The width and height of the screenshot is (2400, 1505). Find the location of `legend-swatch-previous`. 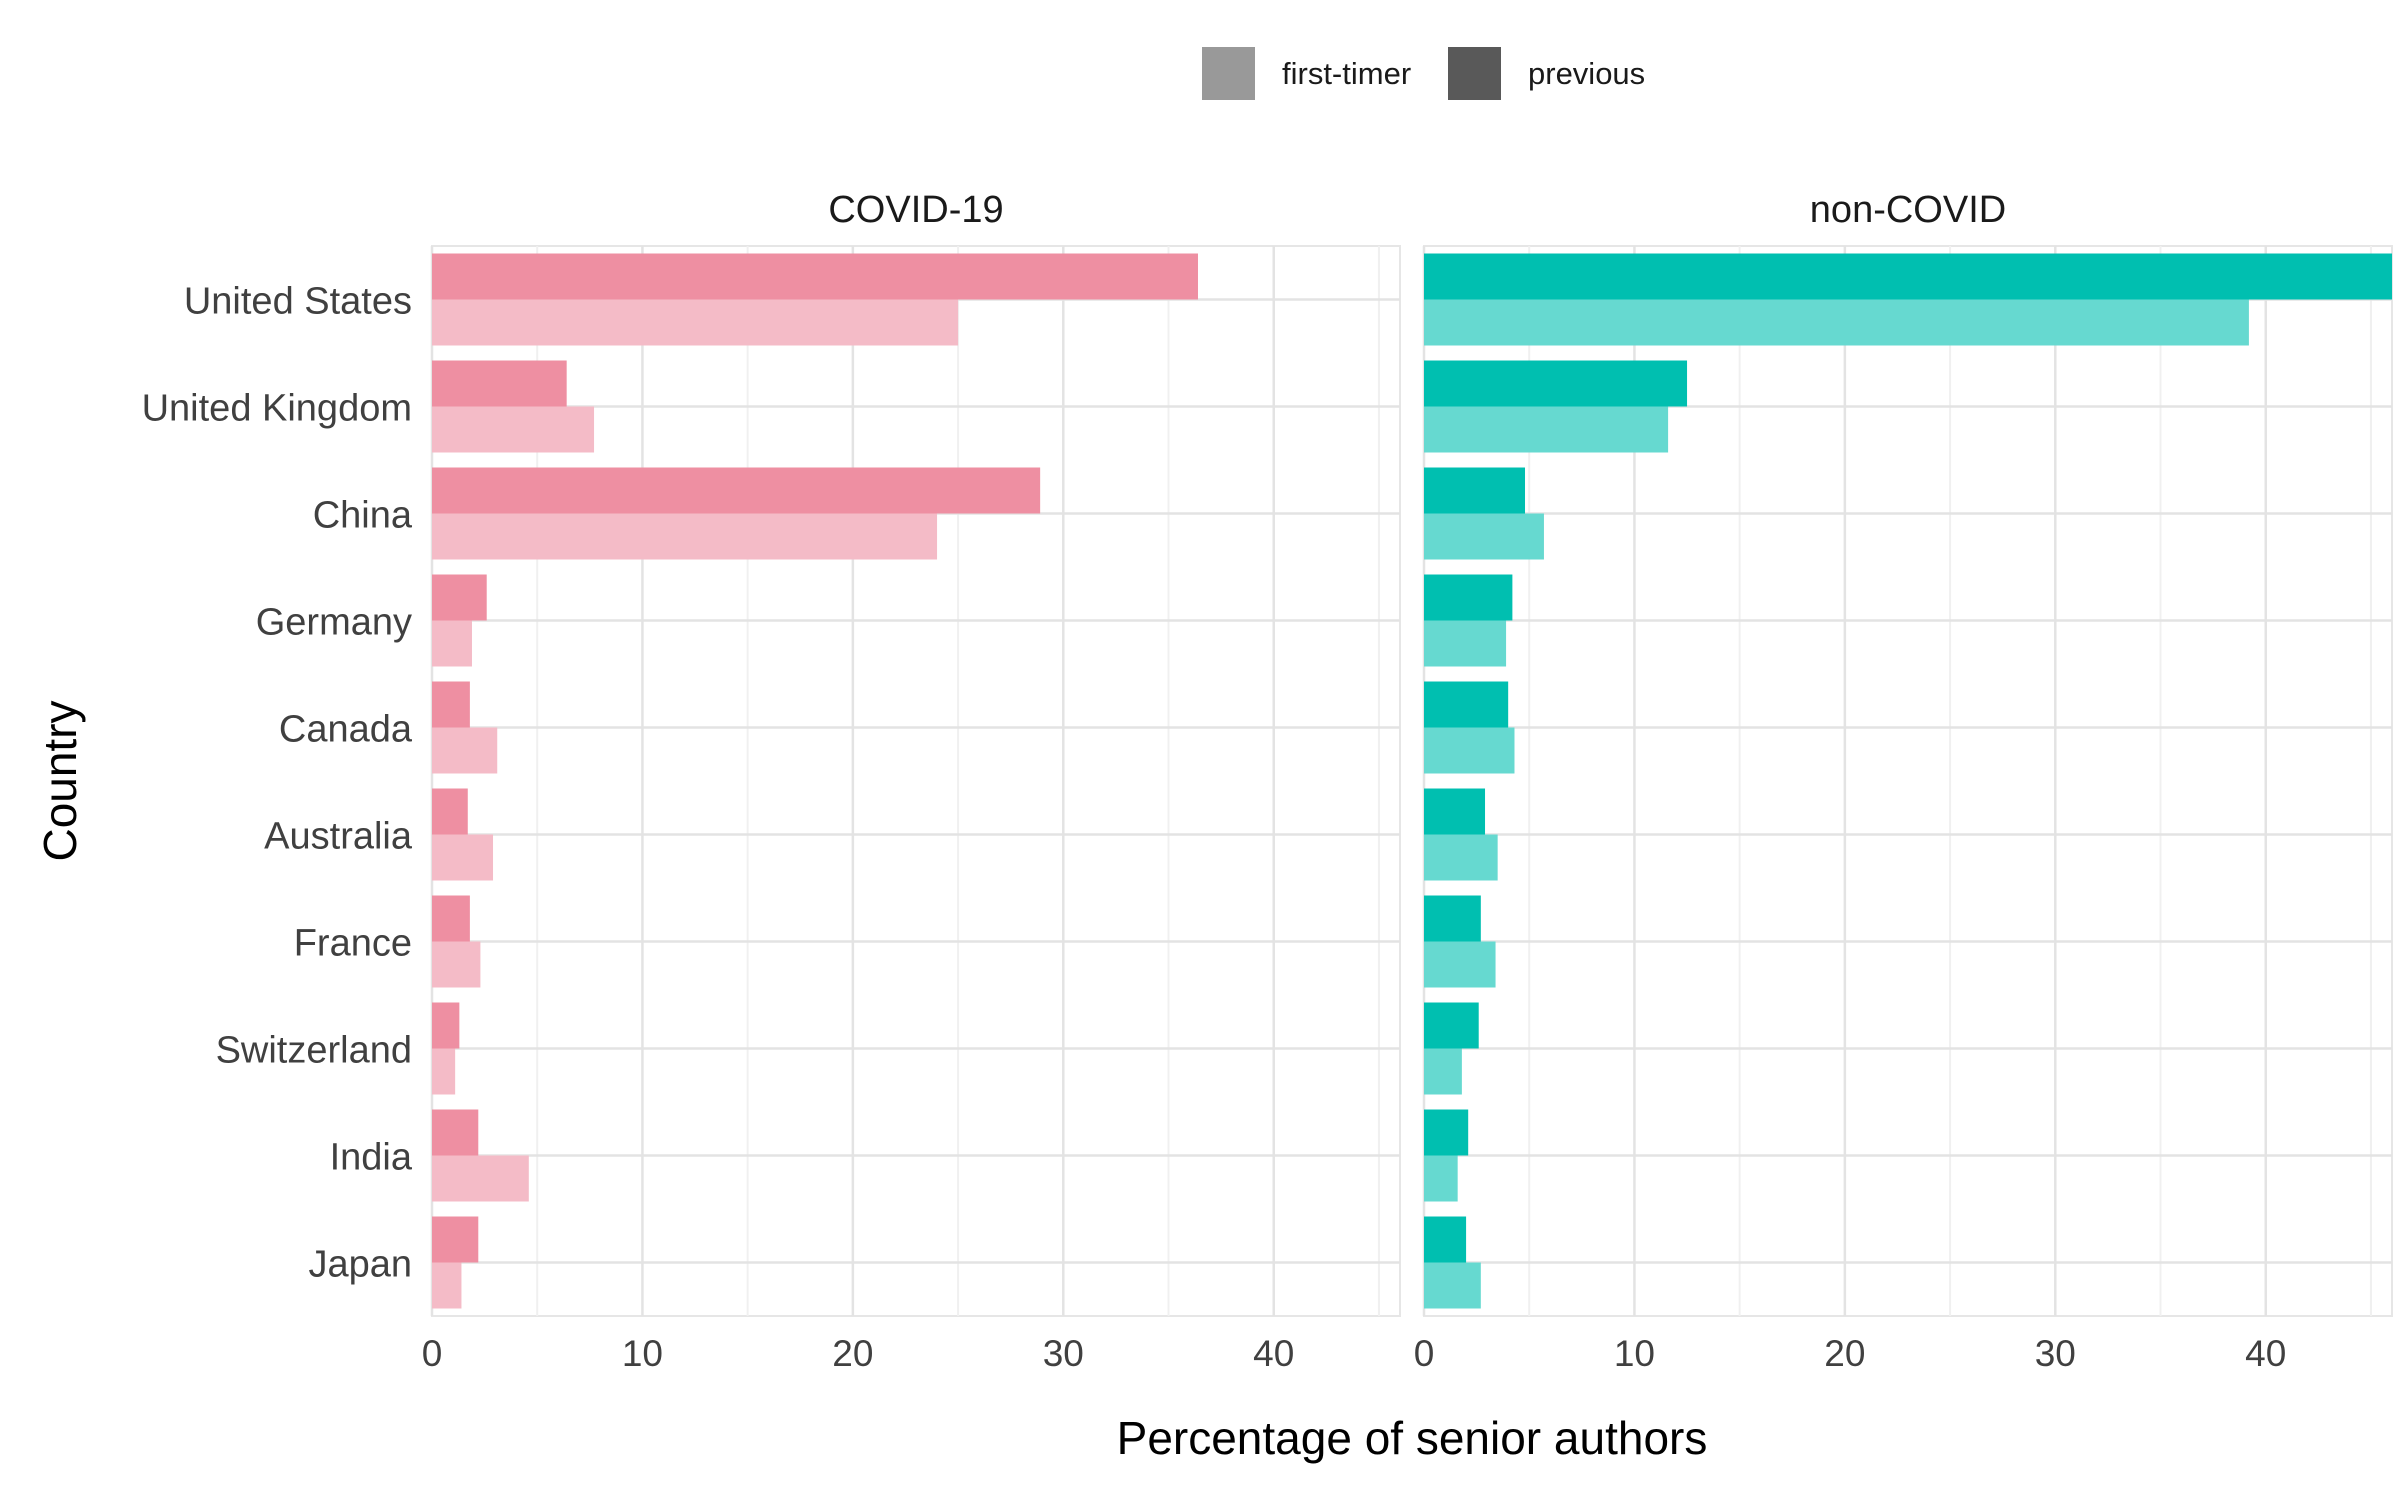

legend-swatch-previous is located at coordinates (1474, 73).